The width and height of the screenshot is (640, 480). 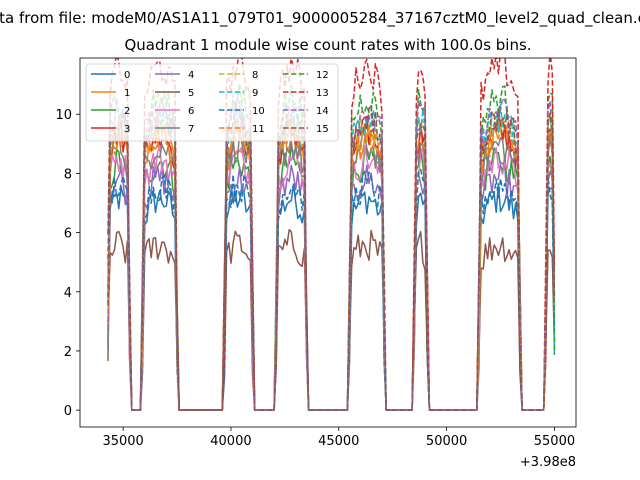 I want to click on legend-box, so click(x=212, y=102).